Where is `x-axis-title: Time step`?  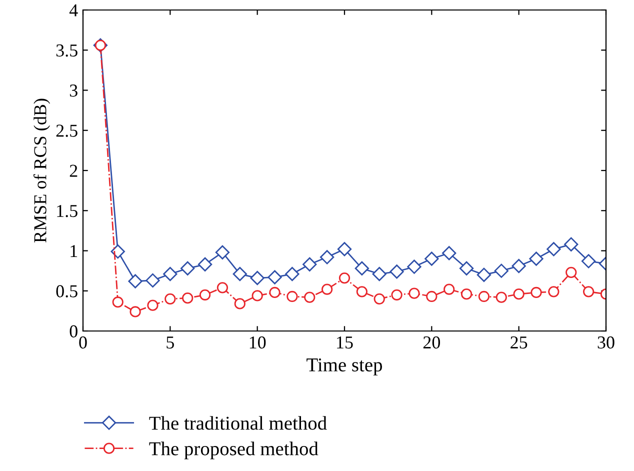
x-axis-title: Time step is located at coordinates (344, 367).